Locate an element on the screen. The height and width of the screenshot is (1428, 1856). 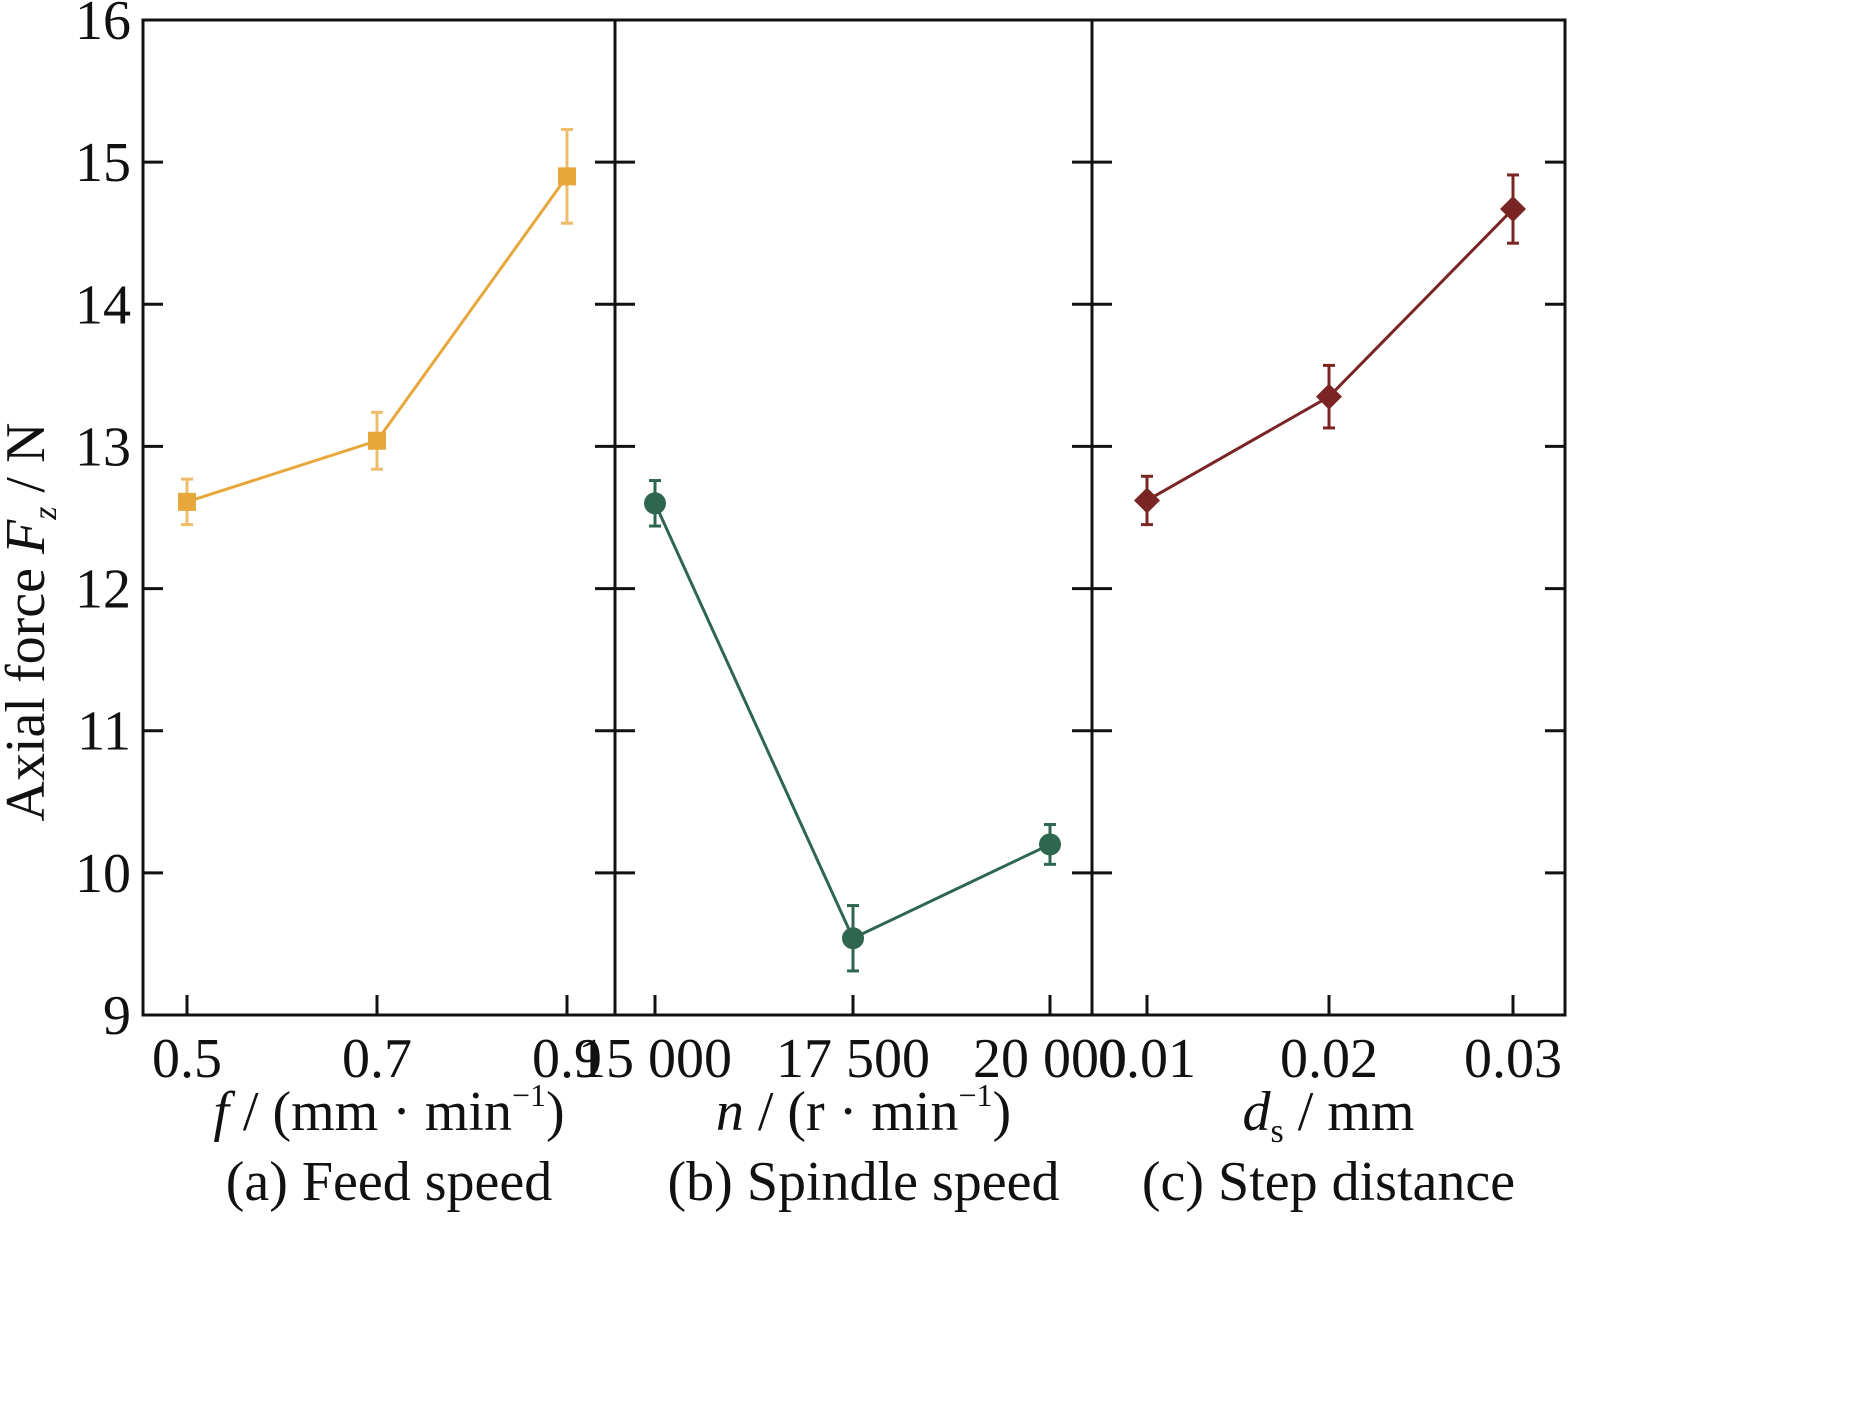
y-axis-title-unit: / N is located at coordinates (28, 465).